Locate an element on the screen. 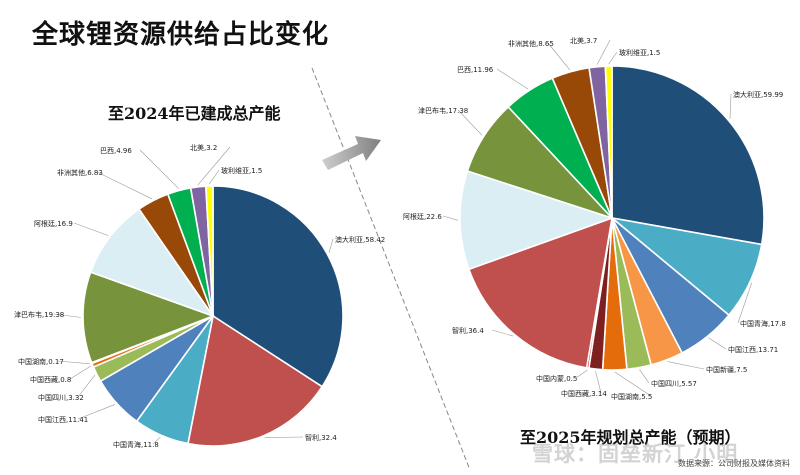 The height and width of the screenshot is (475, 800). page-title: 全球锂资源供给占比变化 is located at coordinates (181, 35).